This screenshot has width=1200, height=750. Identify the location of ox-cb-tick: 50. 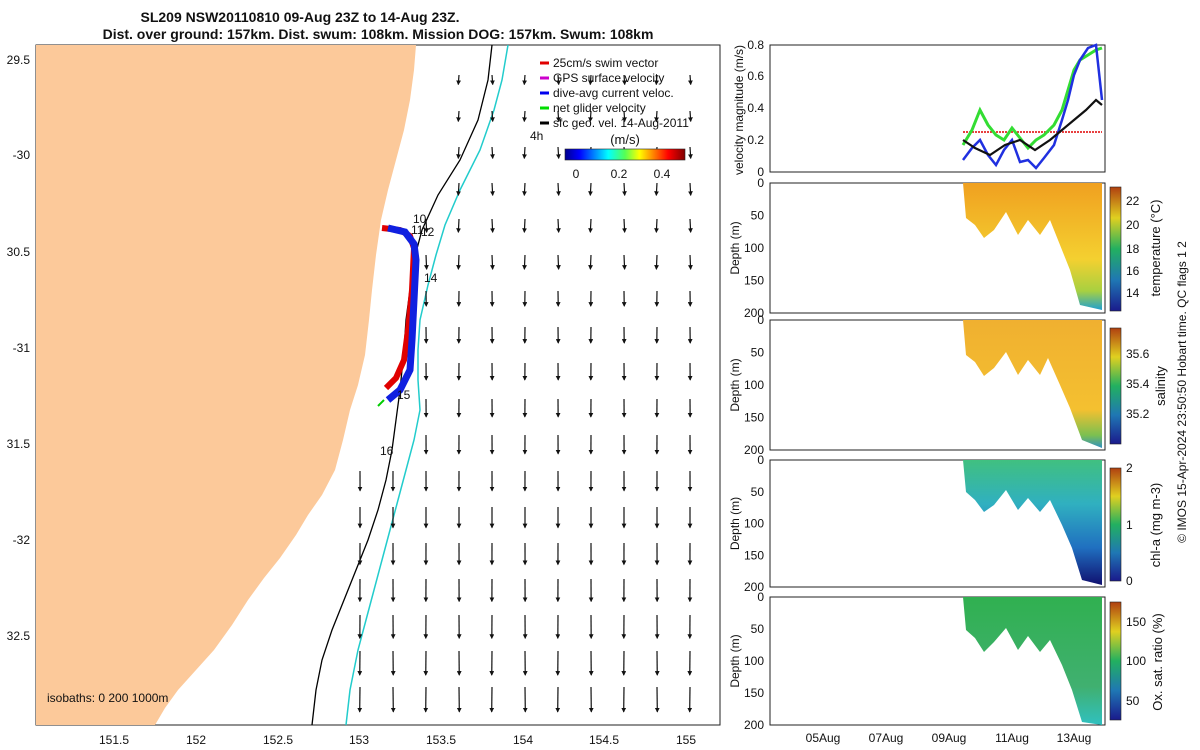
(1133, 701).